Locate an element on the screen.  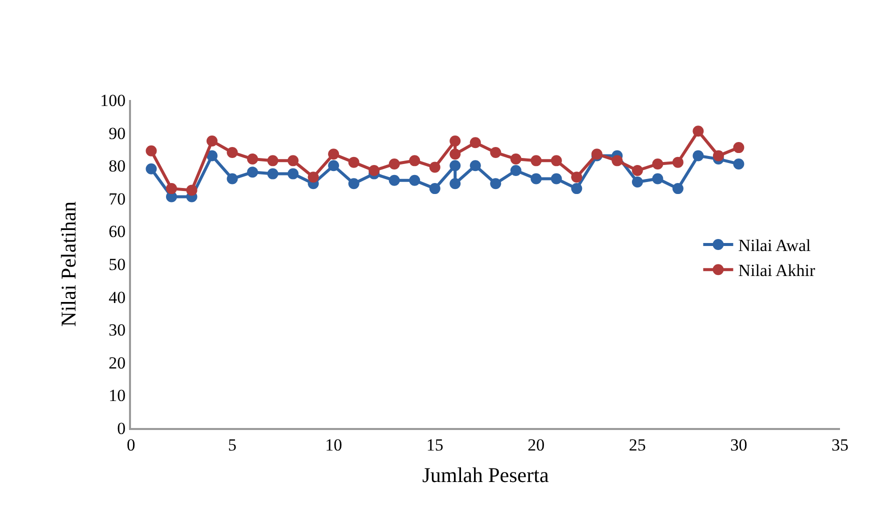
legend-label: Nilai Akhir is located at coordinates (777, 270).